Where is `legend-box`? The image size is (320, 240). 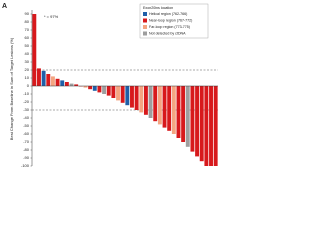 legend-box is located at coordinates (174, 21).